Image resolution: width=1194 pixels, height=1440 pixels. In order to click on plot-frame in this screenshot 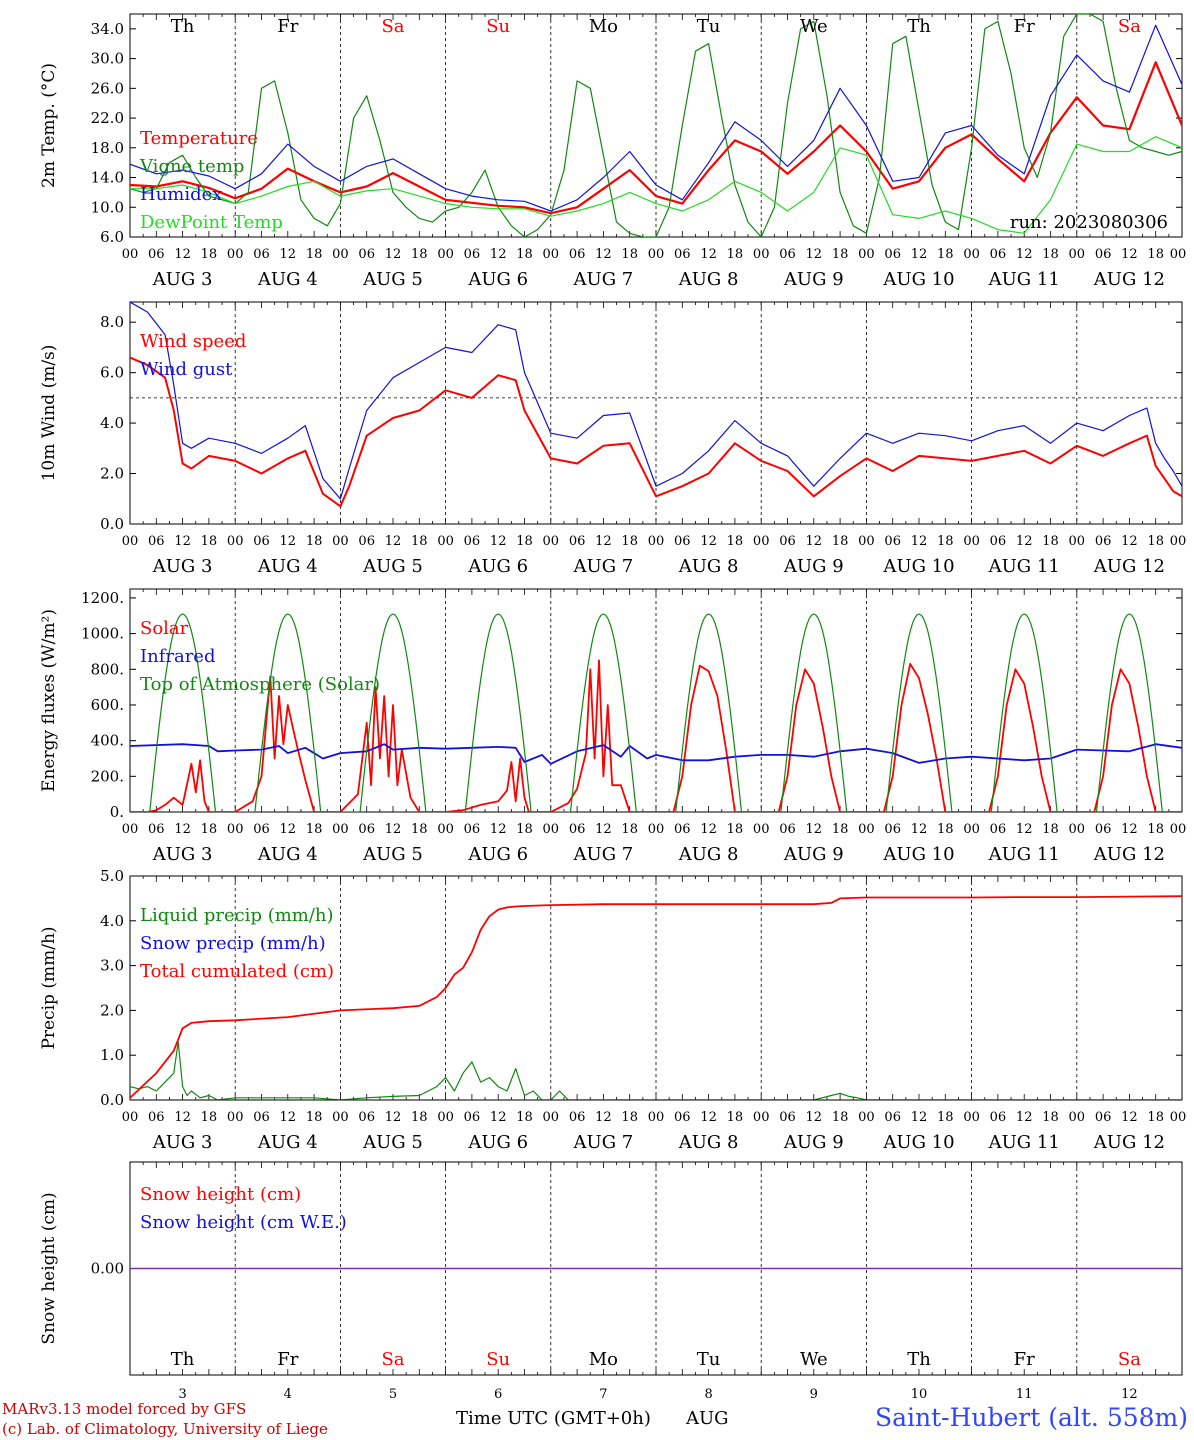, I will do `click(656, 700)`.